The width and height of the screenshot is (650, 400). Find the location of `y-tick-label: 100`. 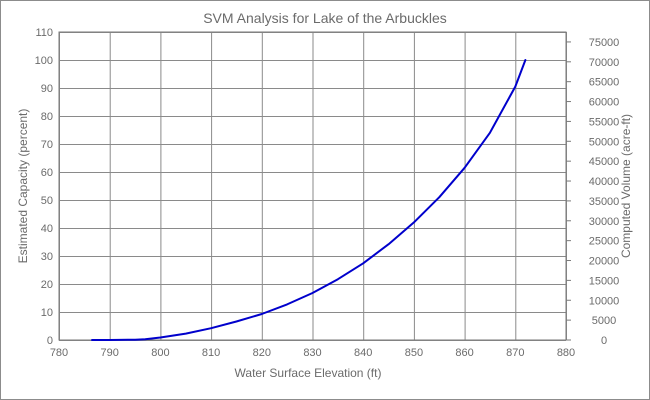

y-tick-label: 100 is located at coordinates (44, 61).